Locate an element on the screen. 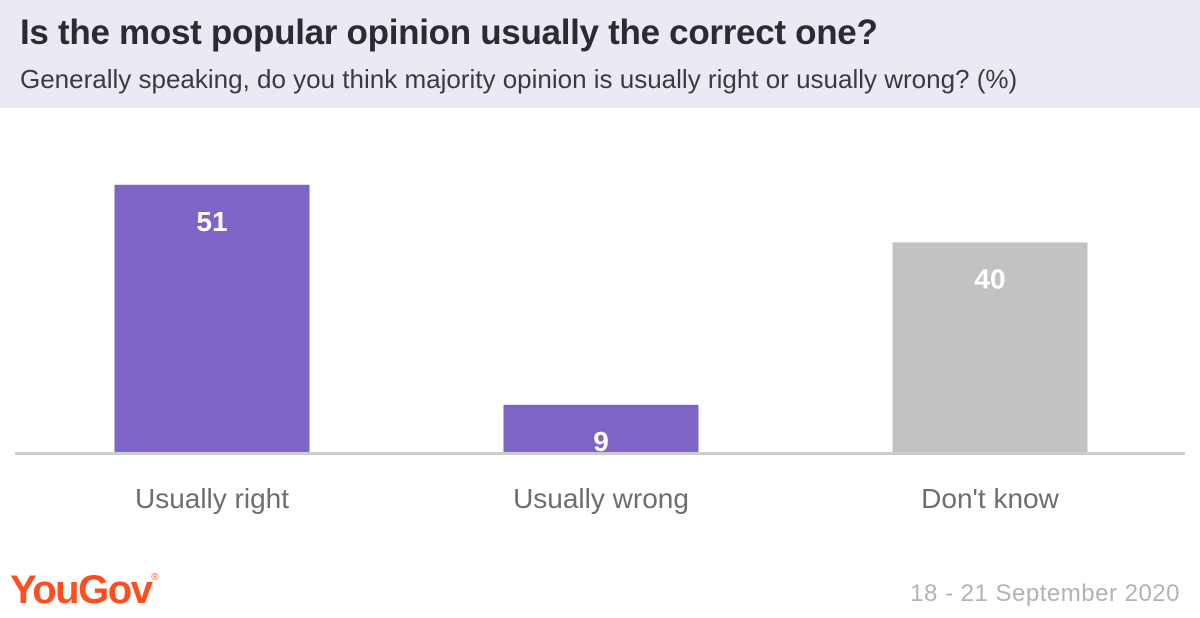  bar-value-label: 51 is located at coordinates (211, 221).